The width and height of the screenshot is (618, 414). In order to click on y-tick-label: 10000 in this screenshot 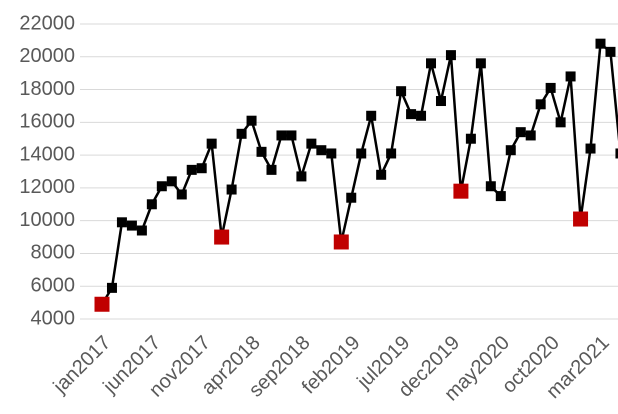, I will do `click(47, 220)`.